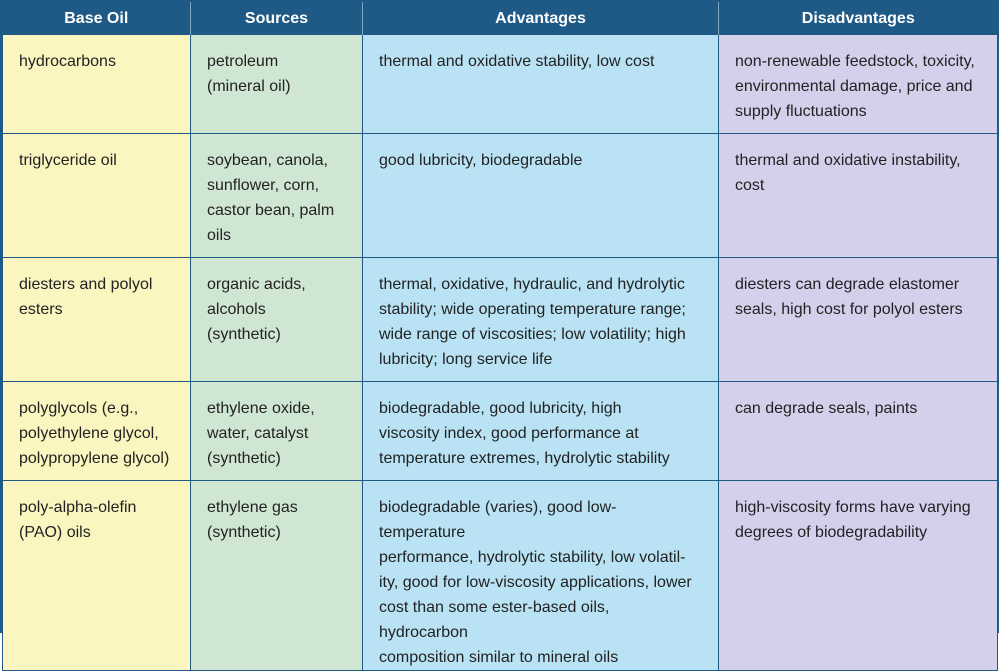 The width and height of the screenshot is (999, 671). Describe the element at coordinates (858, 431) in the screenshot. I see `cell-disadvantages: can degrade seals, paints` at that location.